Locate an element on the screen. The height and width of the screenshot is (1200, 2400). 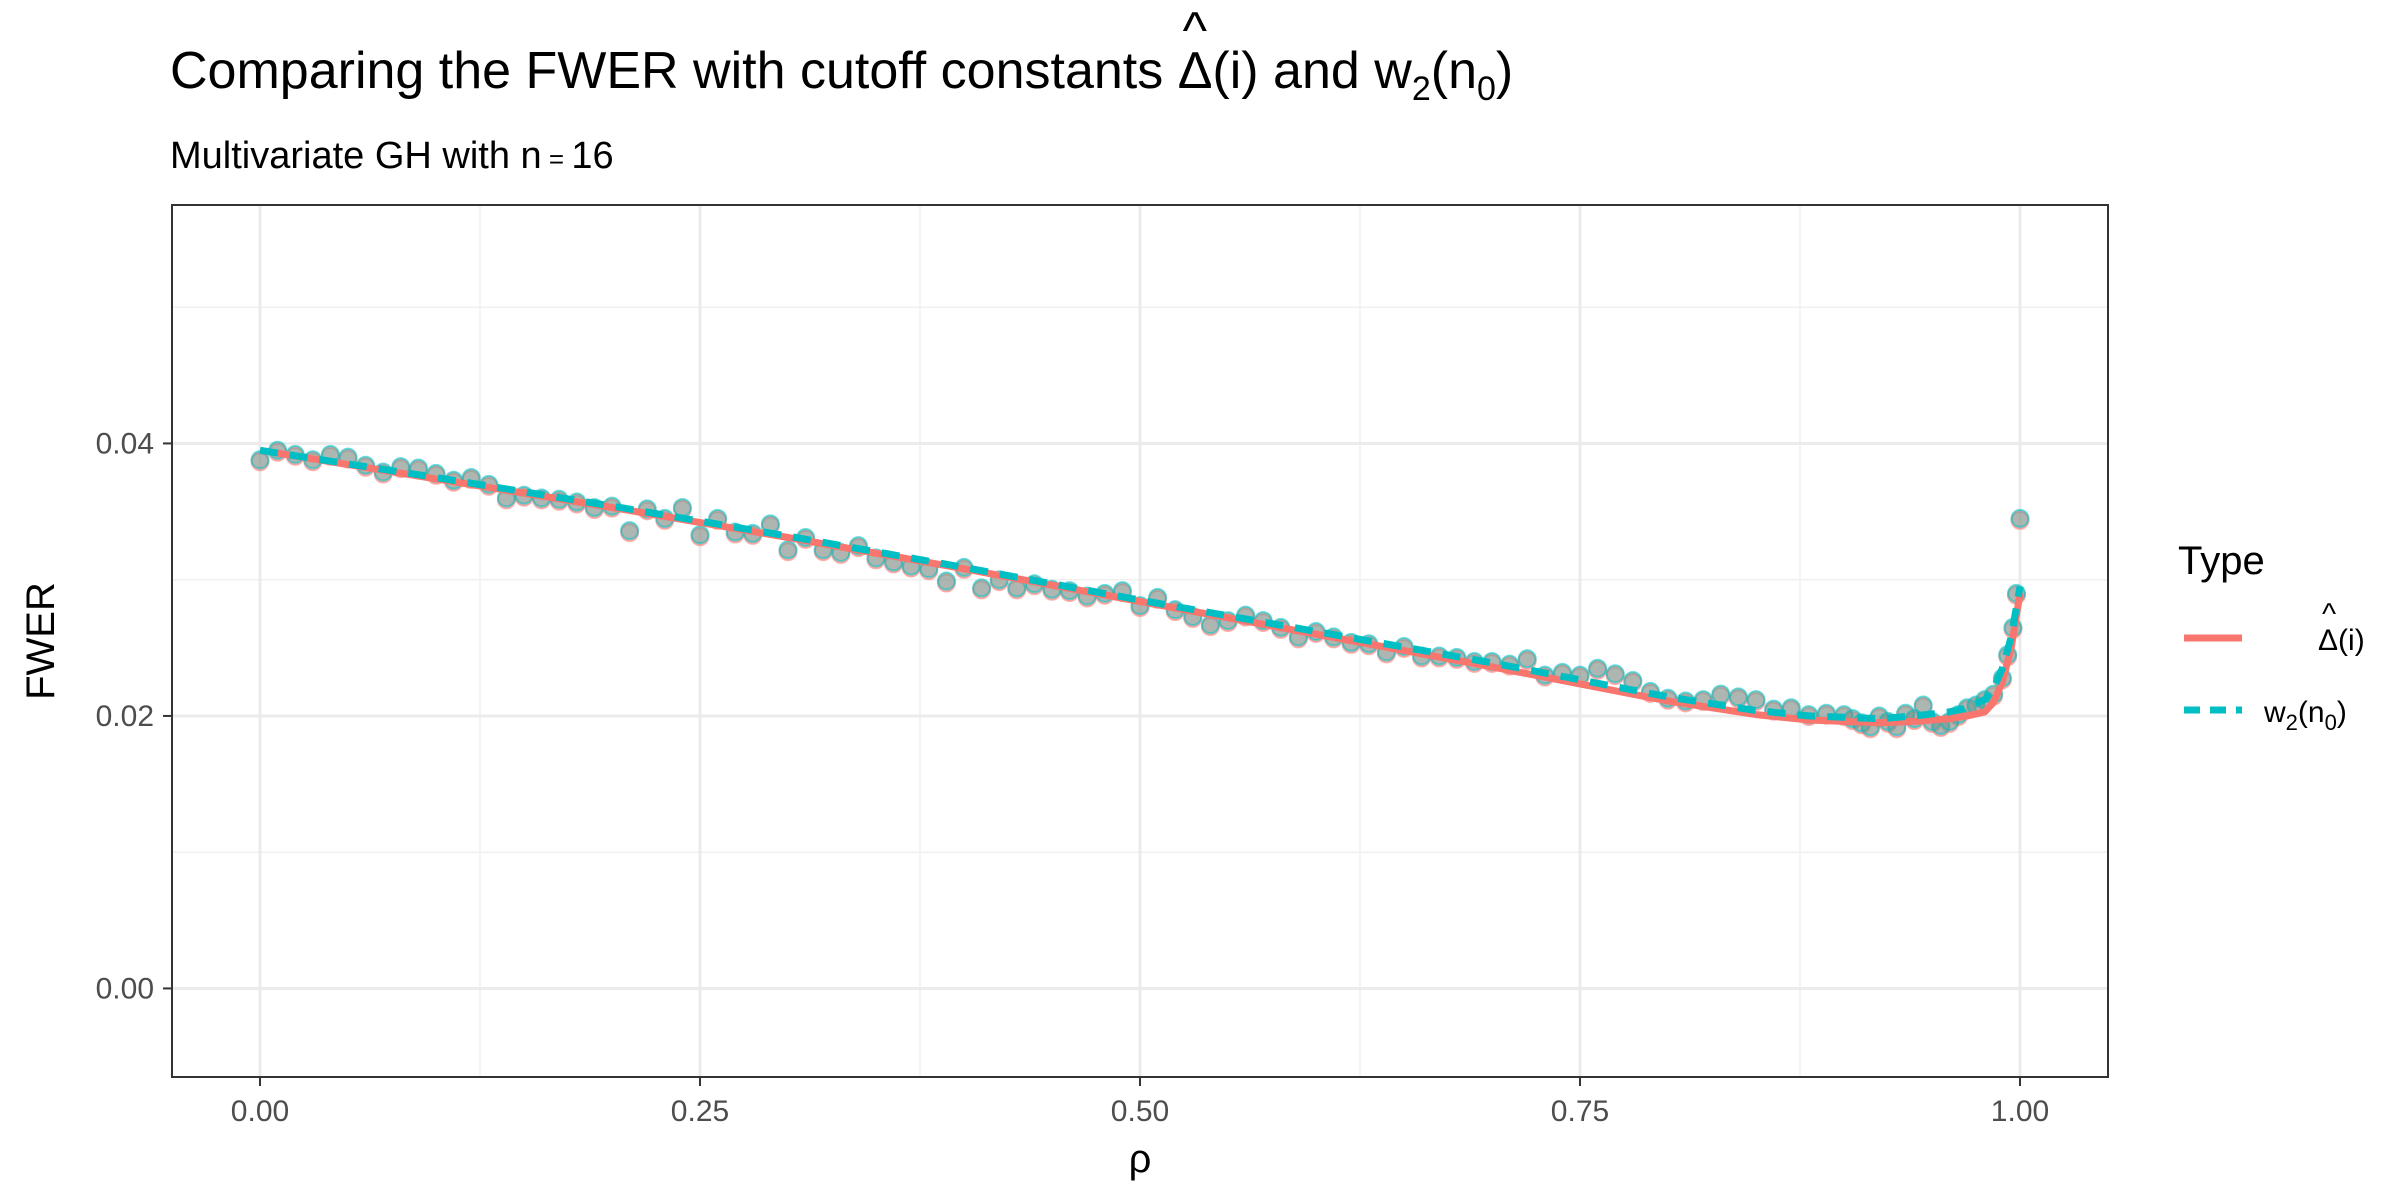
y-axis: 0.00 0.02 0.04 is located at coordinates (134, 716).